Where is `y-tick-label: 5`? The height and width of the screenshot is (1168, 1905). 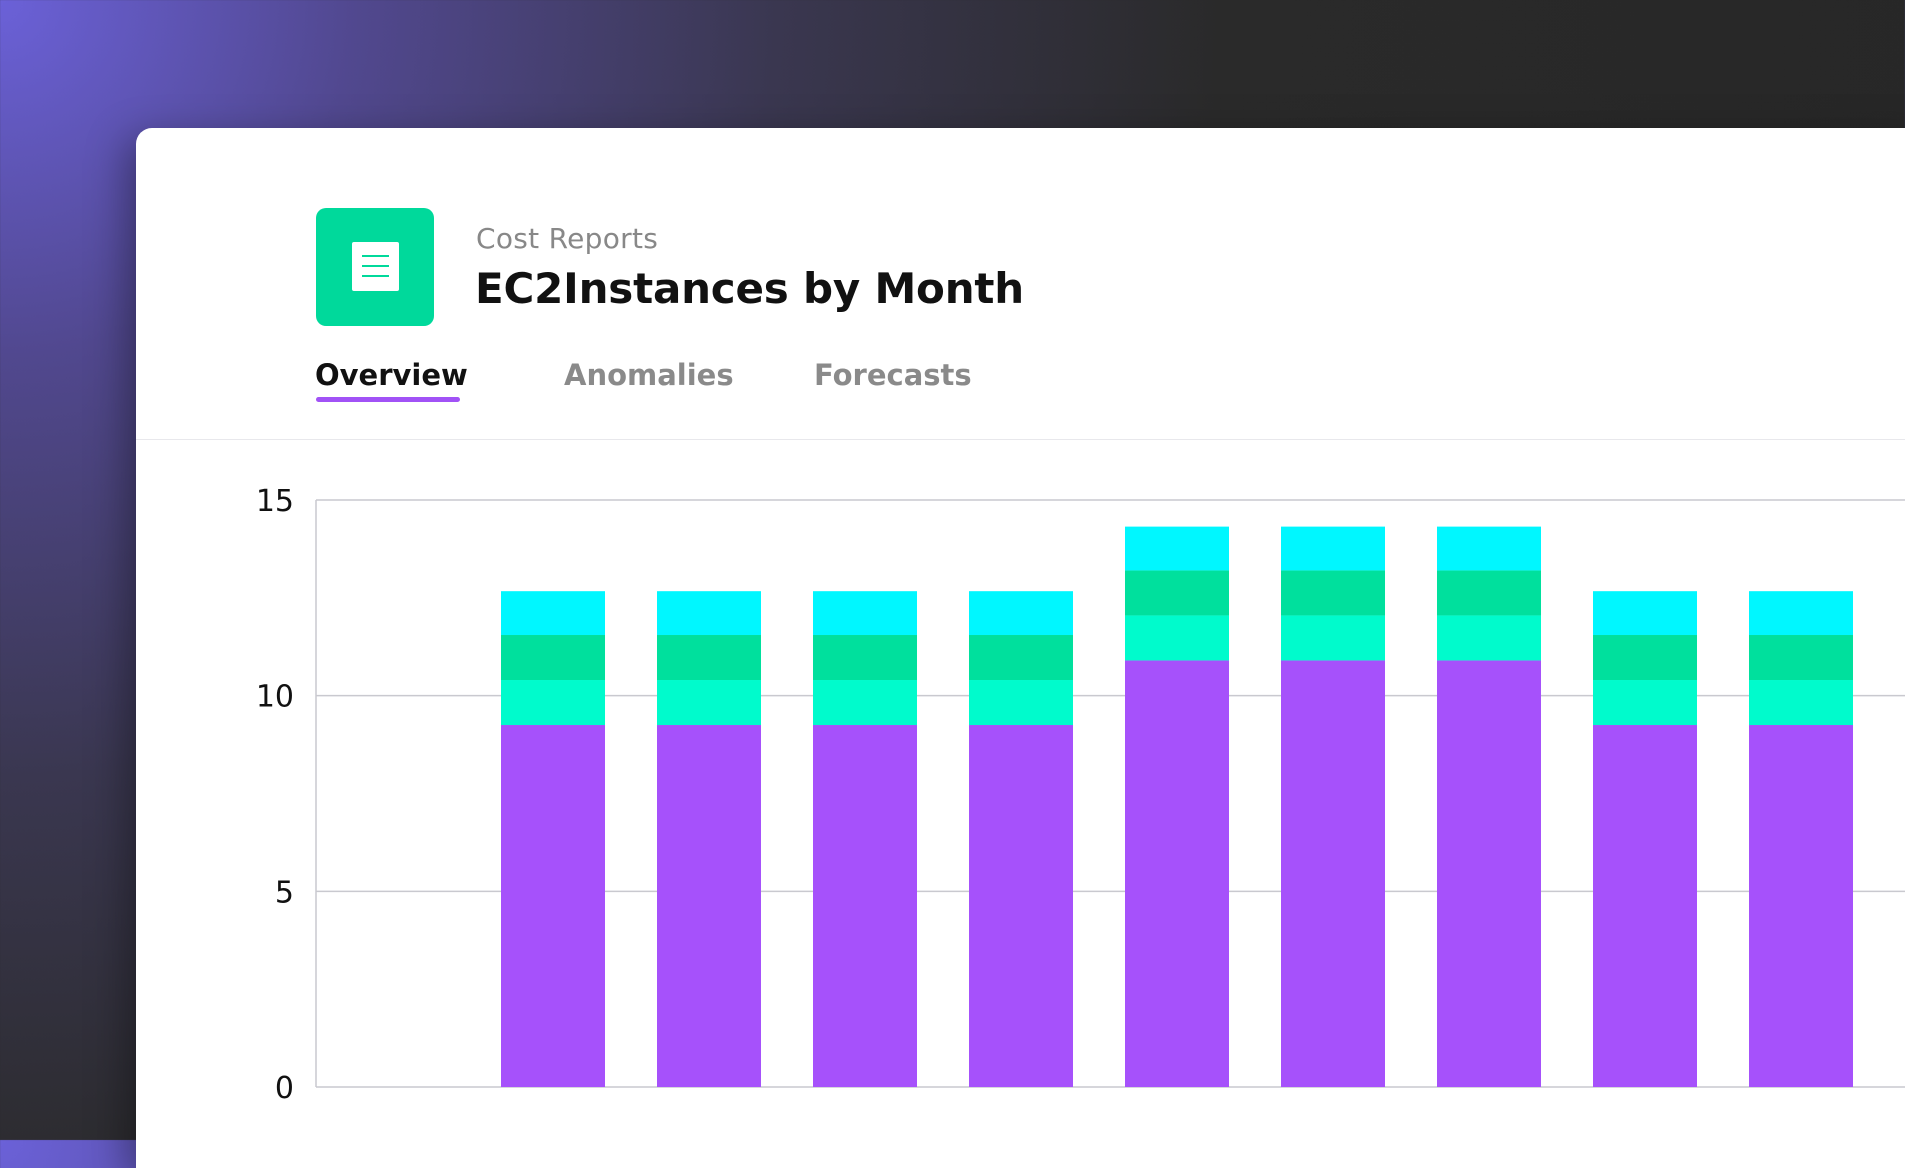
y-tick-label: 5 is located at coordinates (284, 892).